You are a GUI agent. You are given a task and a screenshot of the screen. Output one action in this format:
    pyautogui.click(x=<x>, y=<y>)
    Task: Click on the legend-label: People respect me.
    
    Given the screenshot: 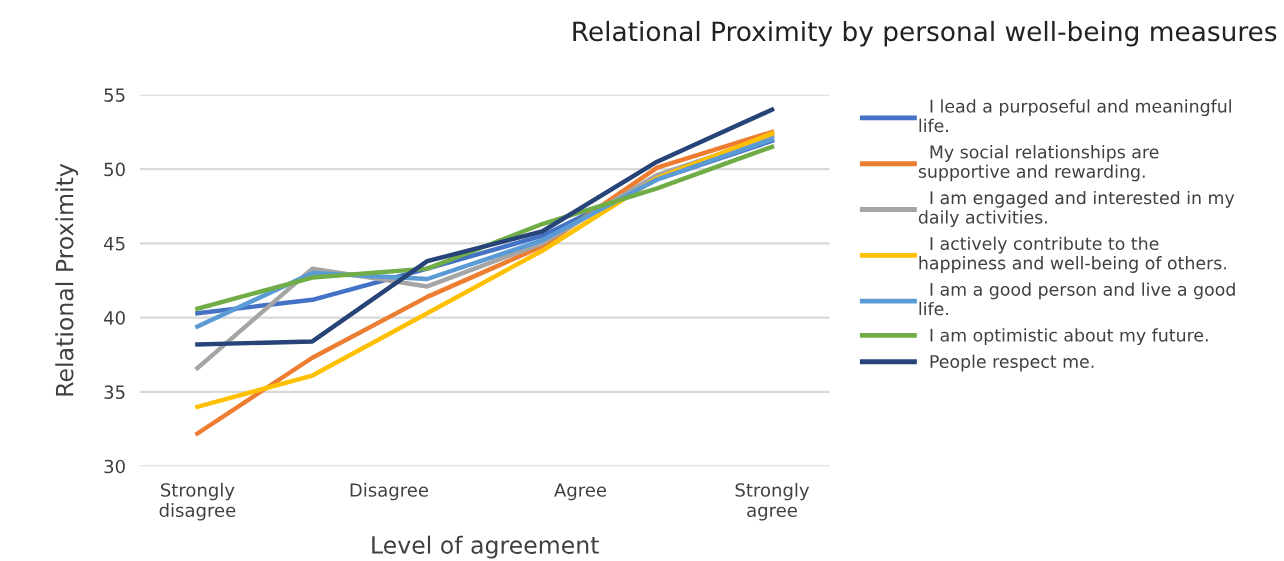 What is the action you would take?
    pyautogui.click(x=1012, y=363)
    